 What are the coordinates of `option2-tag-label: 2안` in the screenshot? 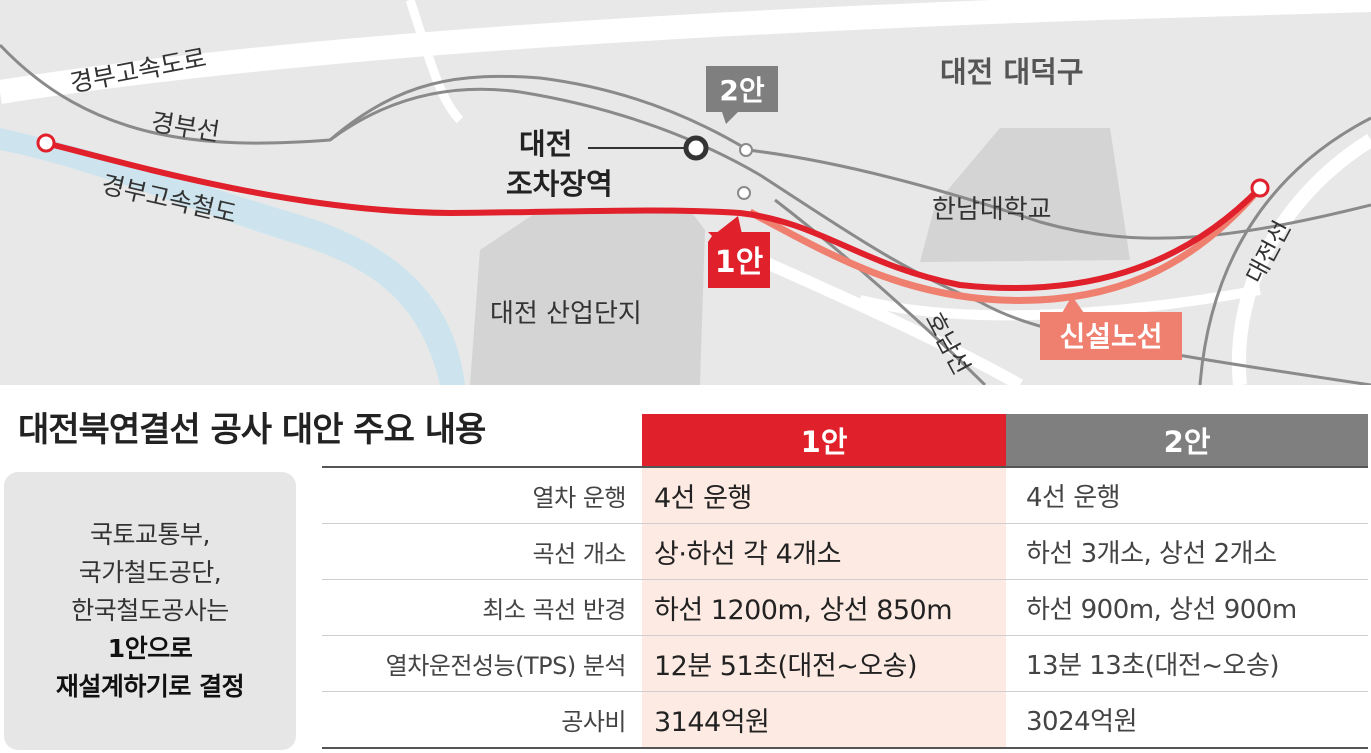 It's located at (741, 90).